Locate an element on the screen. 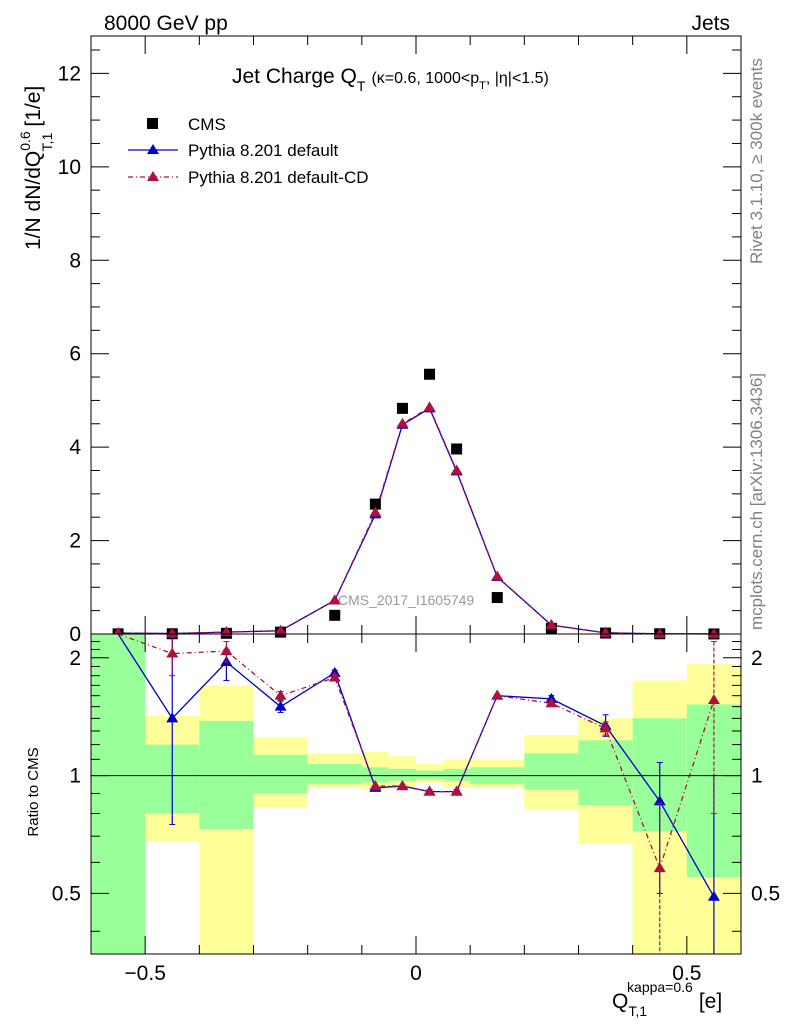 The width and height of the screenshot is (786, 1024). legend-default-marker is located at coordinates (153, 149).